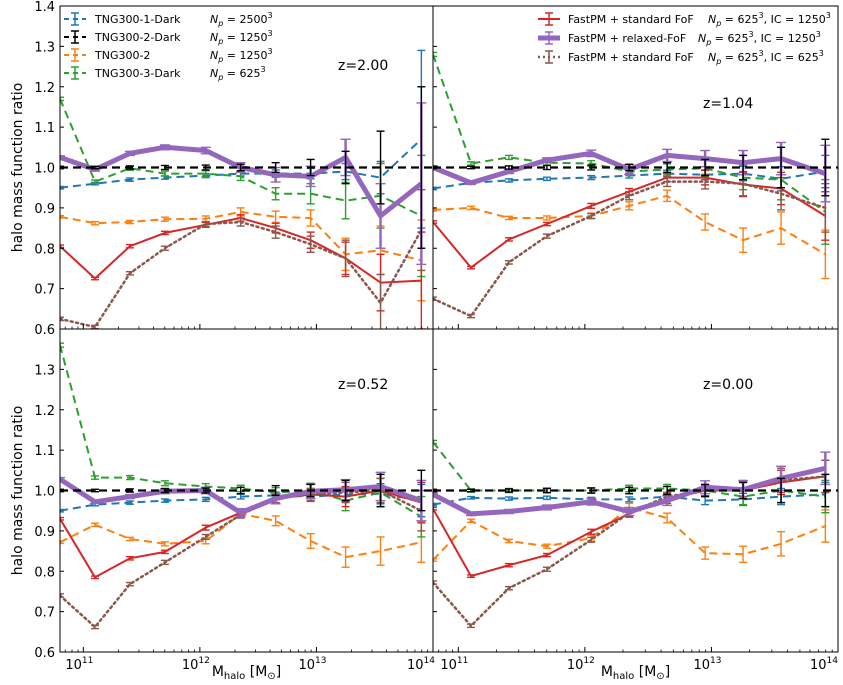 The image size is (843, 685). I want to click on plot-area, so click(635, 534).